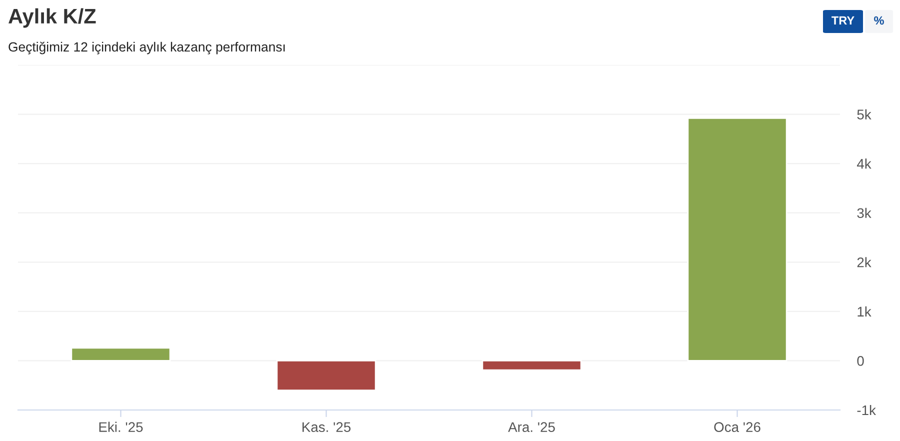 This screenshot has width=900, height=441. What do you see at coordinates (864, 163) in the screenshot?
I see `y-tick-label: 4k` at bounding box center [864, 163].